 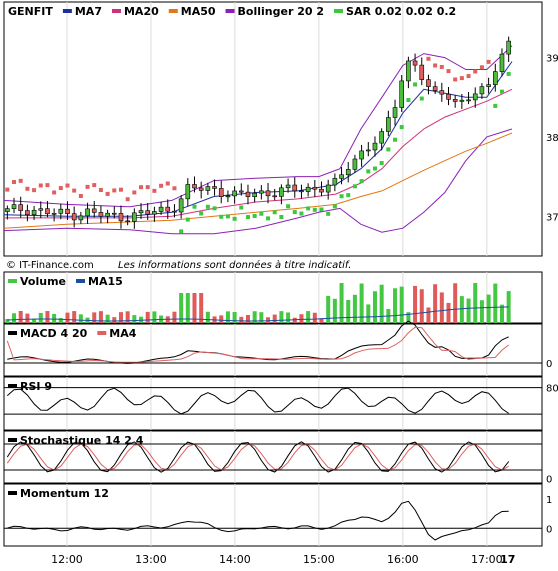 I want to click on legend-label: MA4, so click(x=122, y=333).